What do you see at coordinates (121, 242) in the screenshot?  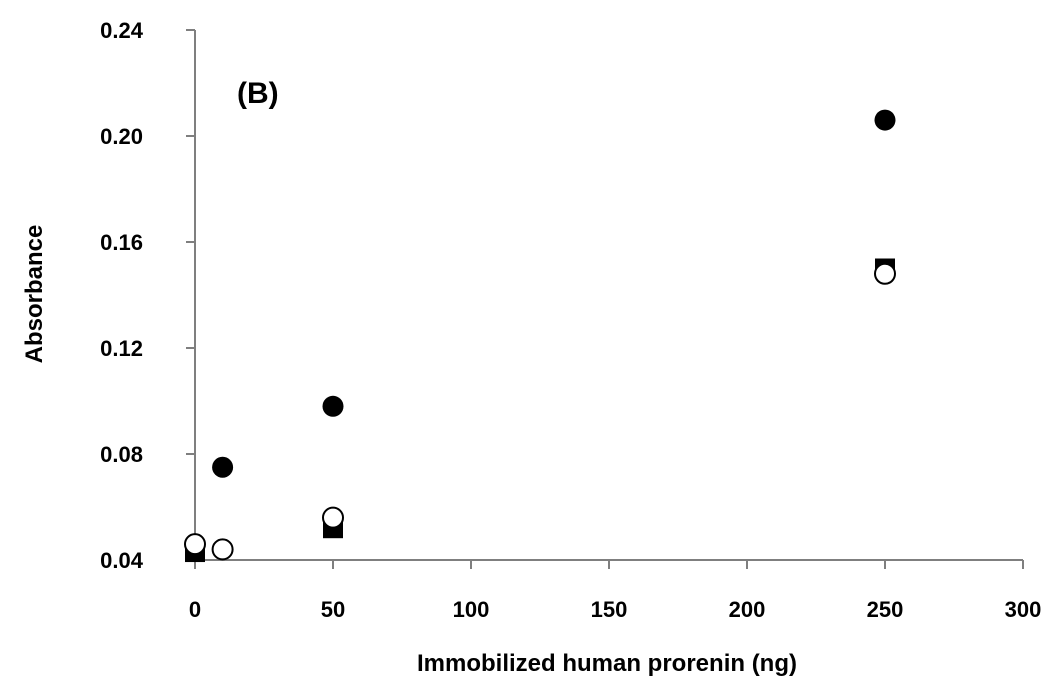 I see `y-tick-label: 0.16` at bounding box center [121, 242].